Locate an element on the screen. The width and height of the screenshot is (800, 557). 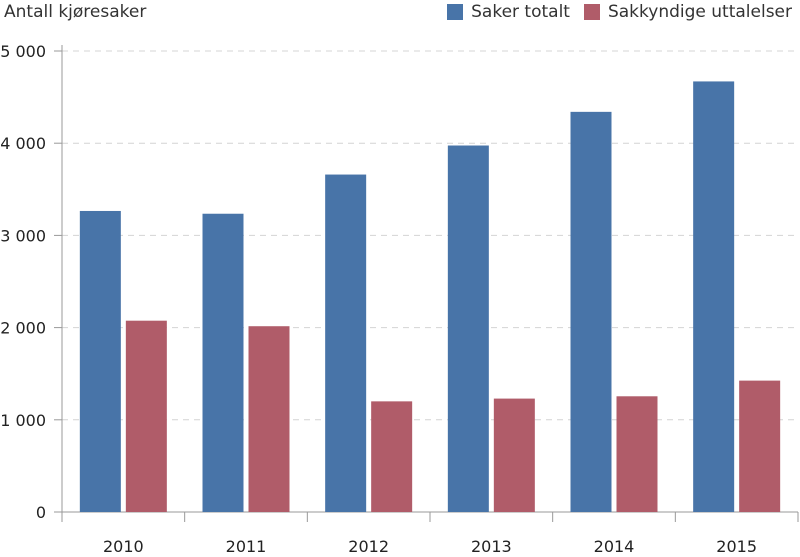
y-tick-label-5000: 5 000 is located at coordinates (23, 51).